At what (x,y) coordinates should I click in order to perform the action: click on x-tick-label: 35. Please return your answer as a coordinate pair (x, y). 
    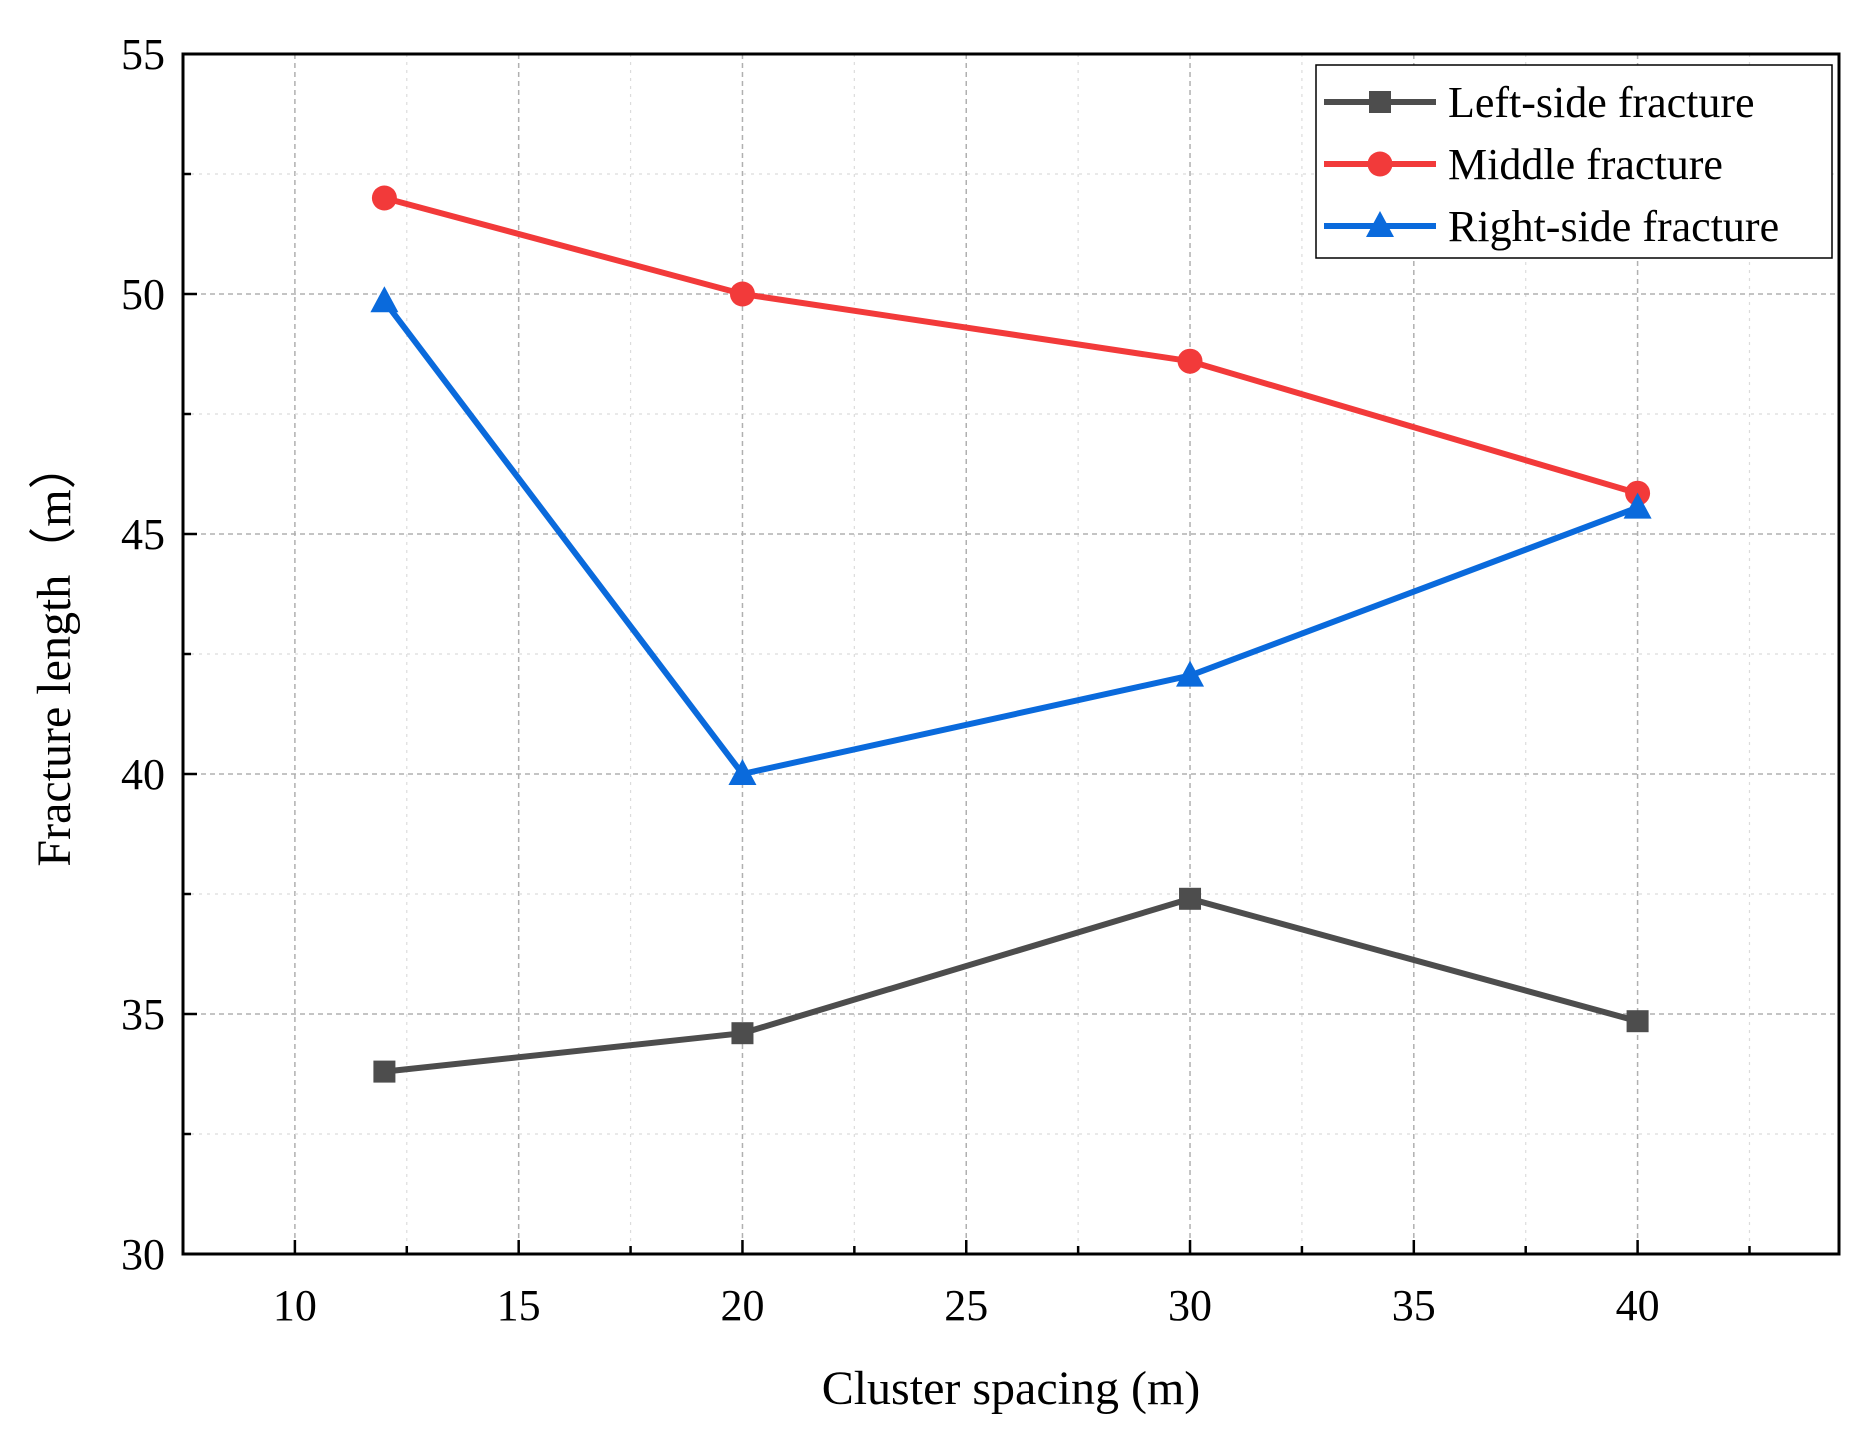
    Looking at the image, I should click on (1414, 1305).